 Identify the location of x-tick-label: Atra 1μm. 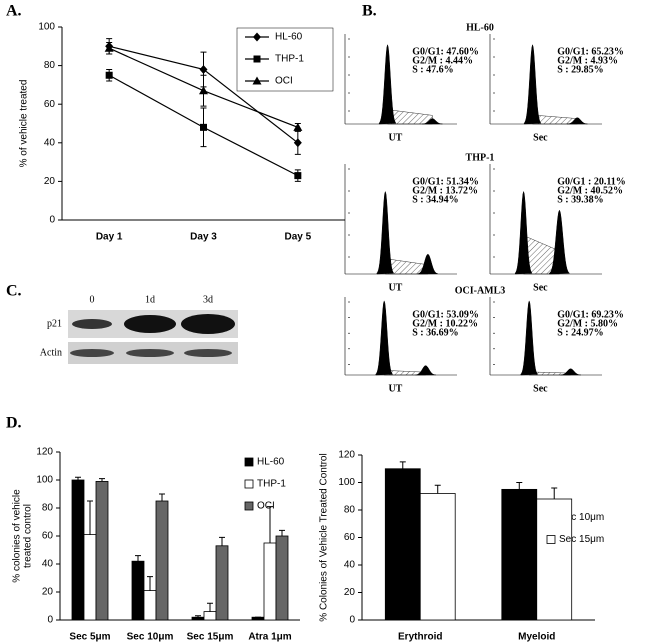
(269, 637).